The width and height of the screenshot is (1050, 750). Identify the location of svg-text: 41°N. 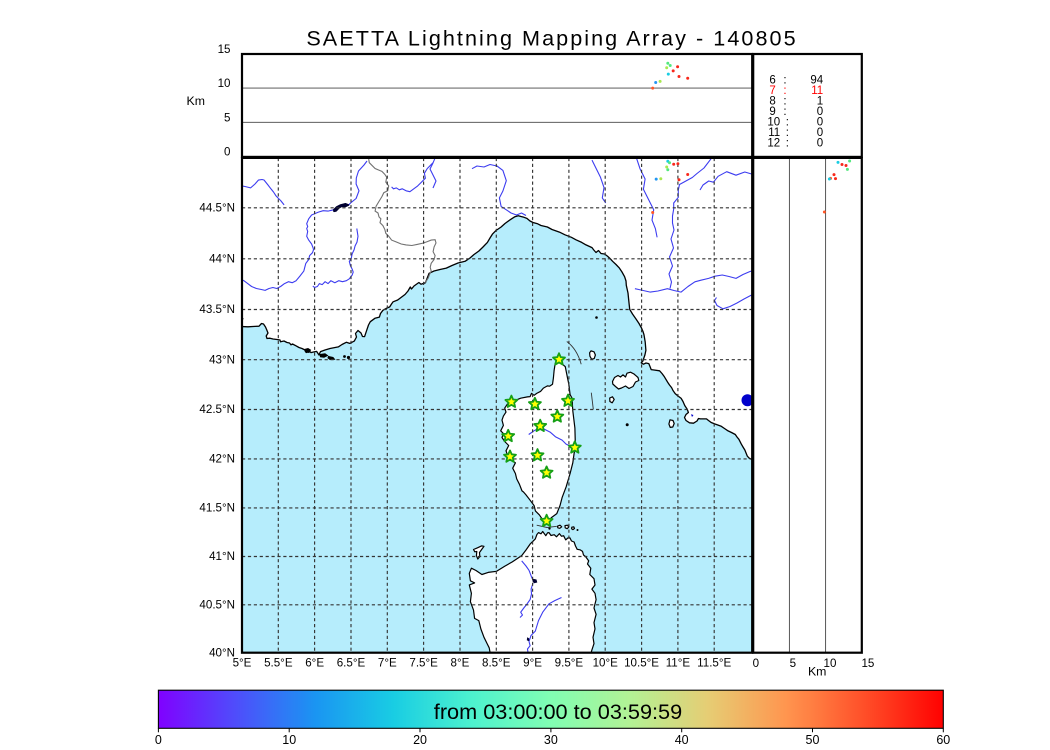
(222, 556).